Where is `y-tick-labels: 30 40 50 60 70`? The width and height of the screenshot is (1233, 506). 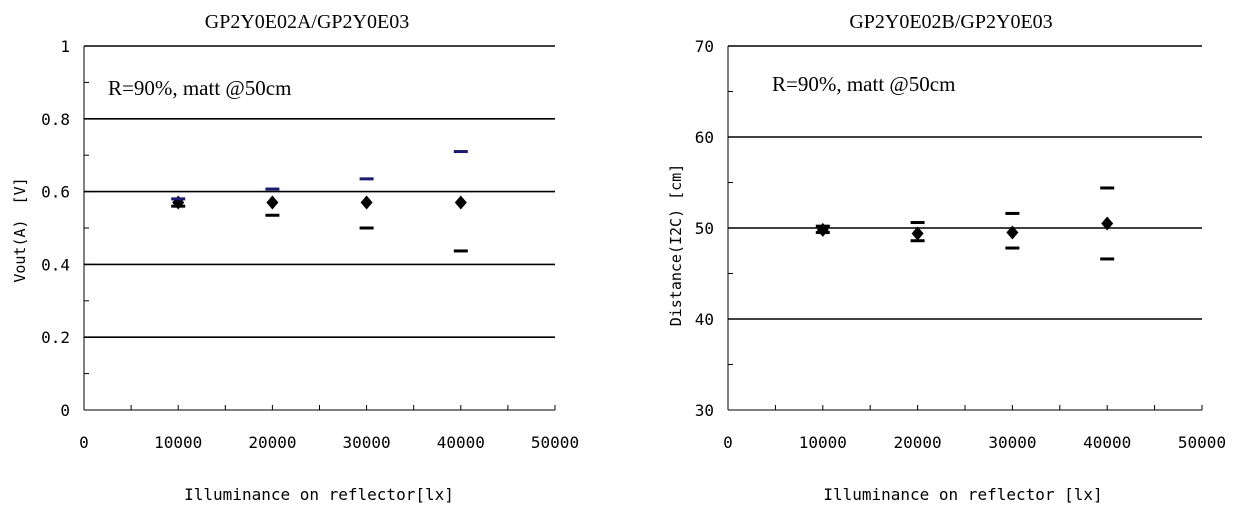
y-tick-labels: 30 40 50 60 70 is located at coordinates (704, 228).